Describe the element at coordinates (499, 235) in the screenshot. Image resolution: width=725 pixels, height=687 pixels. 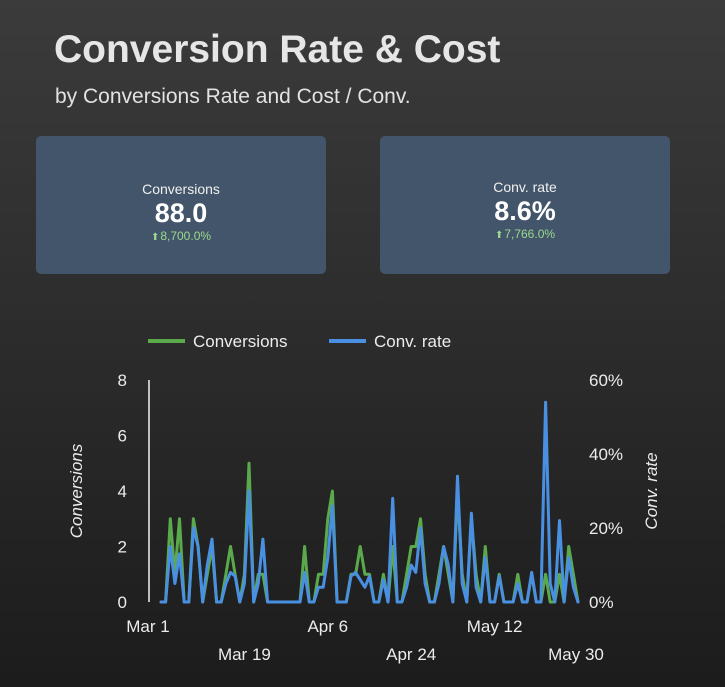
I see `arrow-up-icon: ⬆` at that location.